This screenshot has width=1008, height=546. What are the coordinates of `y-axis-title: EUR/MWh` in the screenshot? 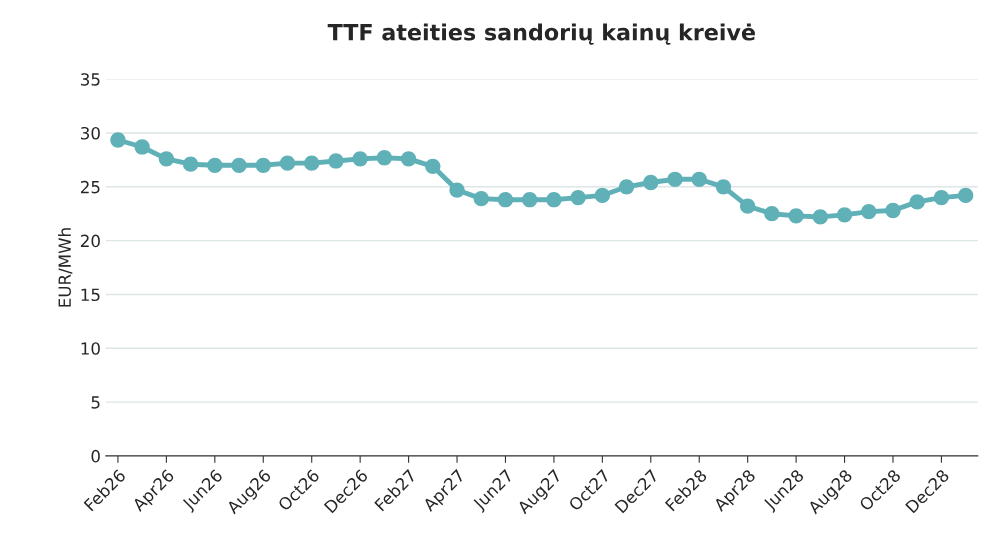 It's located at (65, 267).